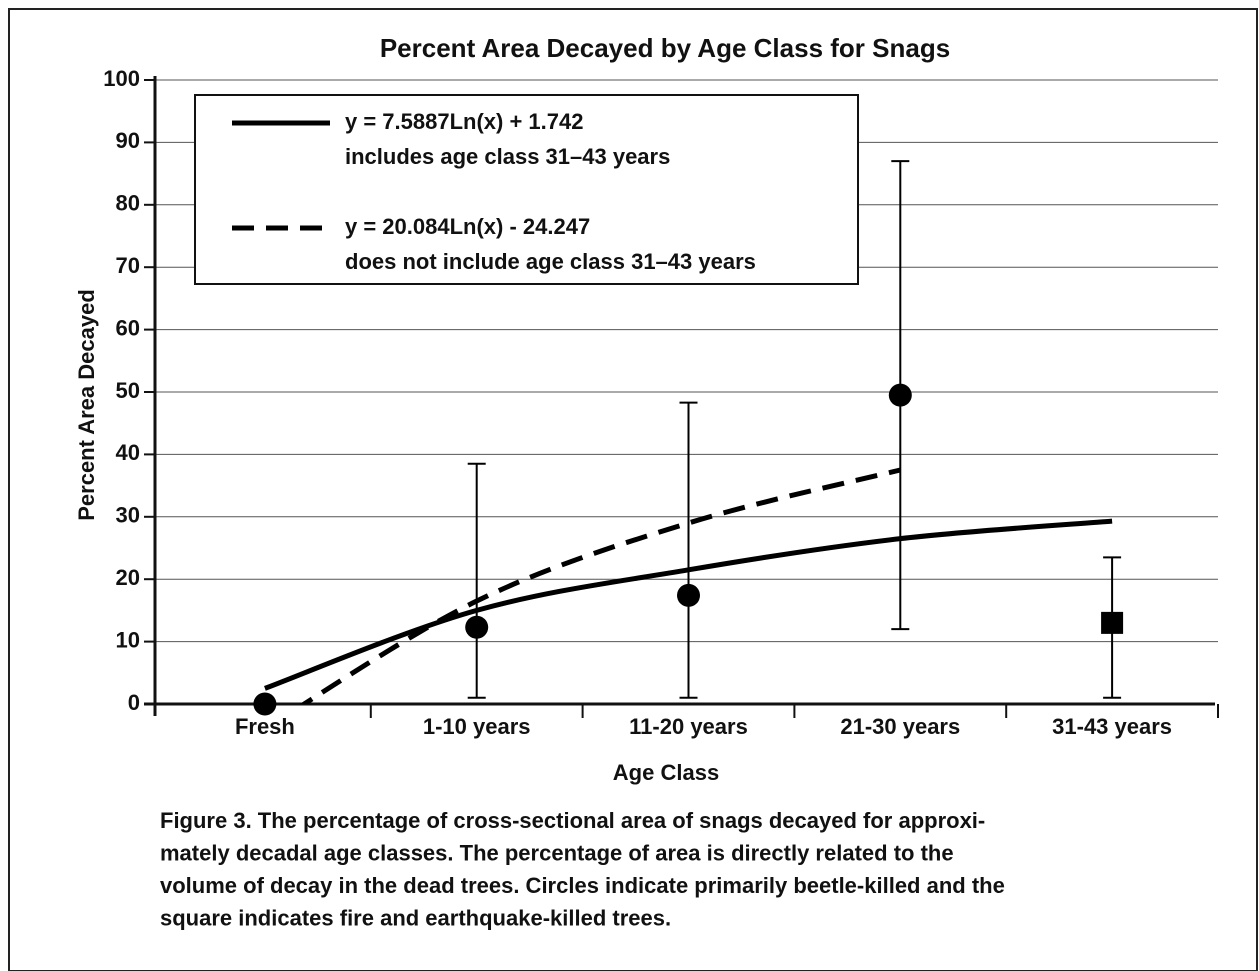 The image size is (1259, 971). Describe the element at coordinates (550, 261) in the screenshot. I see `legend-description: does not include age class 31–43 years` at that location.